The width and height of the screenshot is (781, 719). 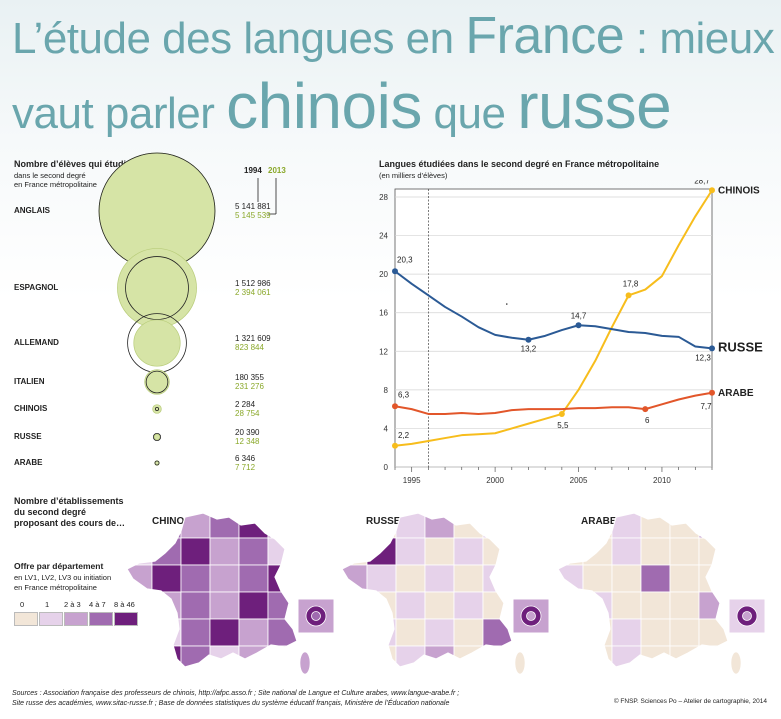 I want to click on title-part-russe: russe, so click(x=594, y=106).